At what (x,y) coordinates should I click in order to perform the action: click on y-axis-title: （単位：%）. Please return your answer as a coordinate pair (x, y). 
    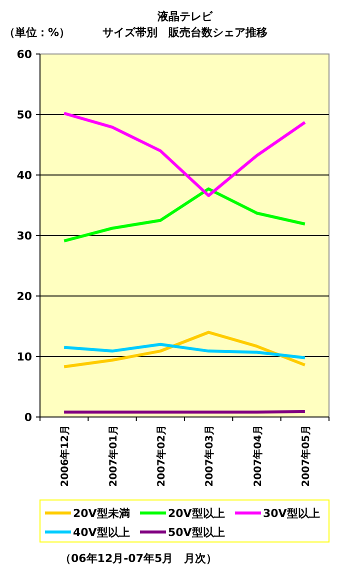
    Looking at the image, I should click on (37, 32).